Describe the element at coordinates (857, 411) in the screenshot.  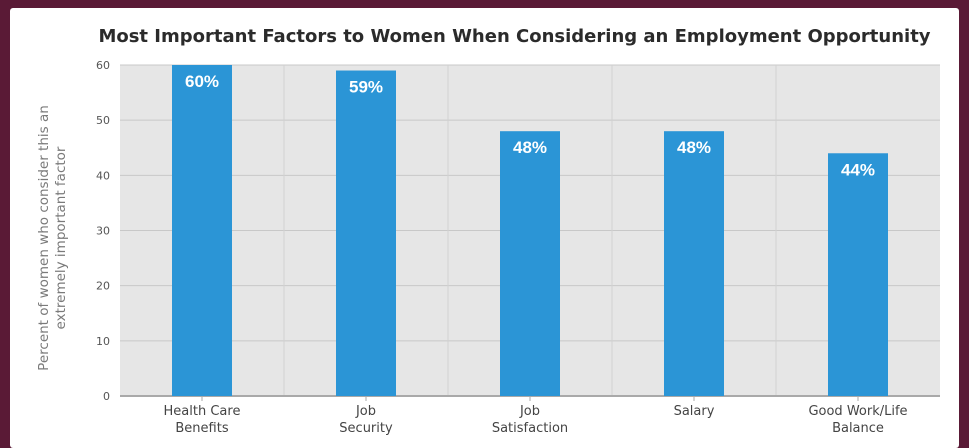
I see `x-tick-label: Good Work/Life` at that location.